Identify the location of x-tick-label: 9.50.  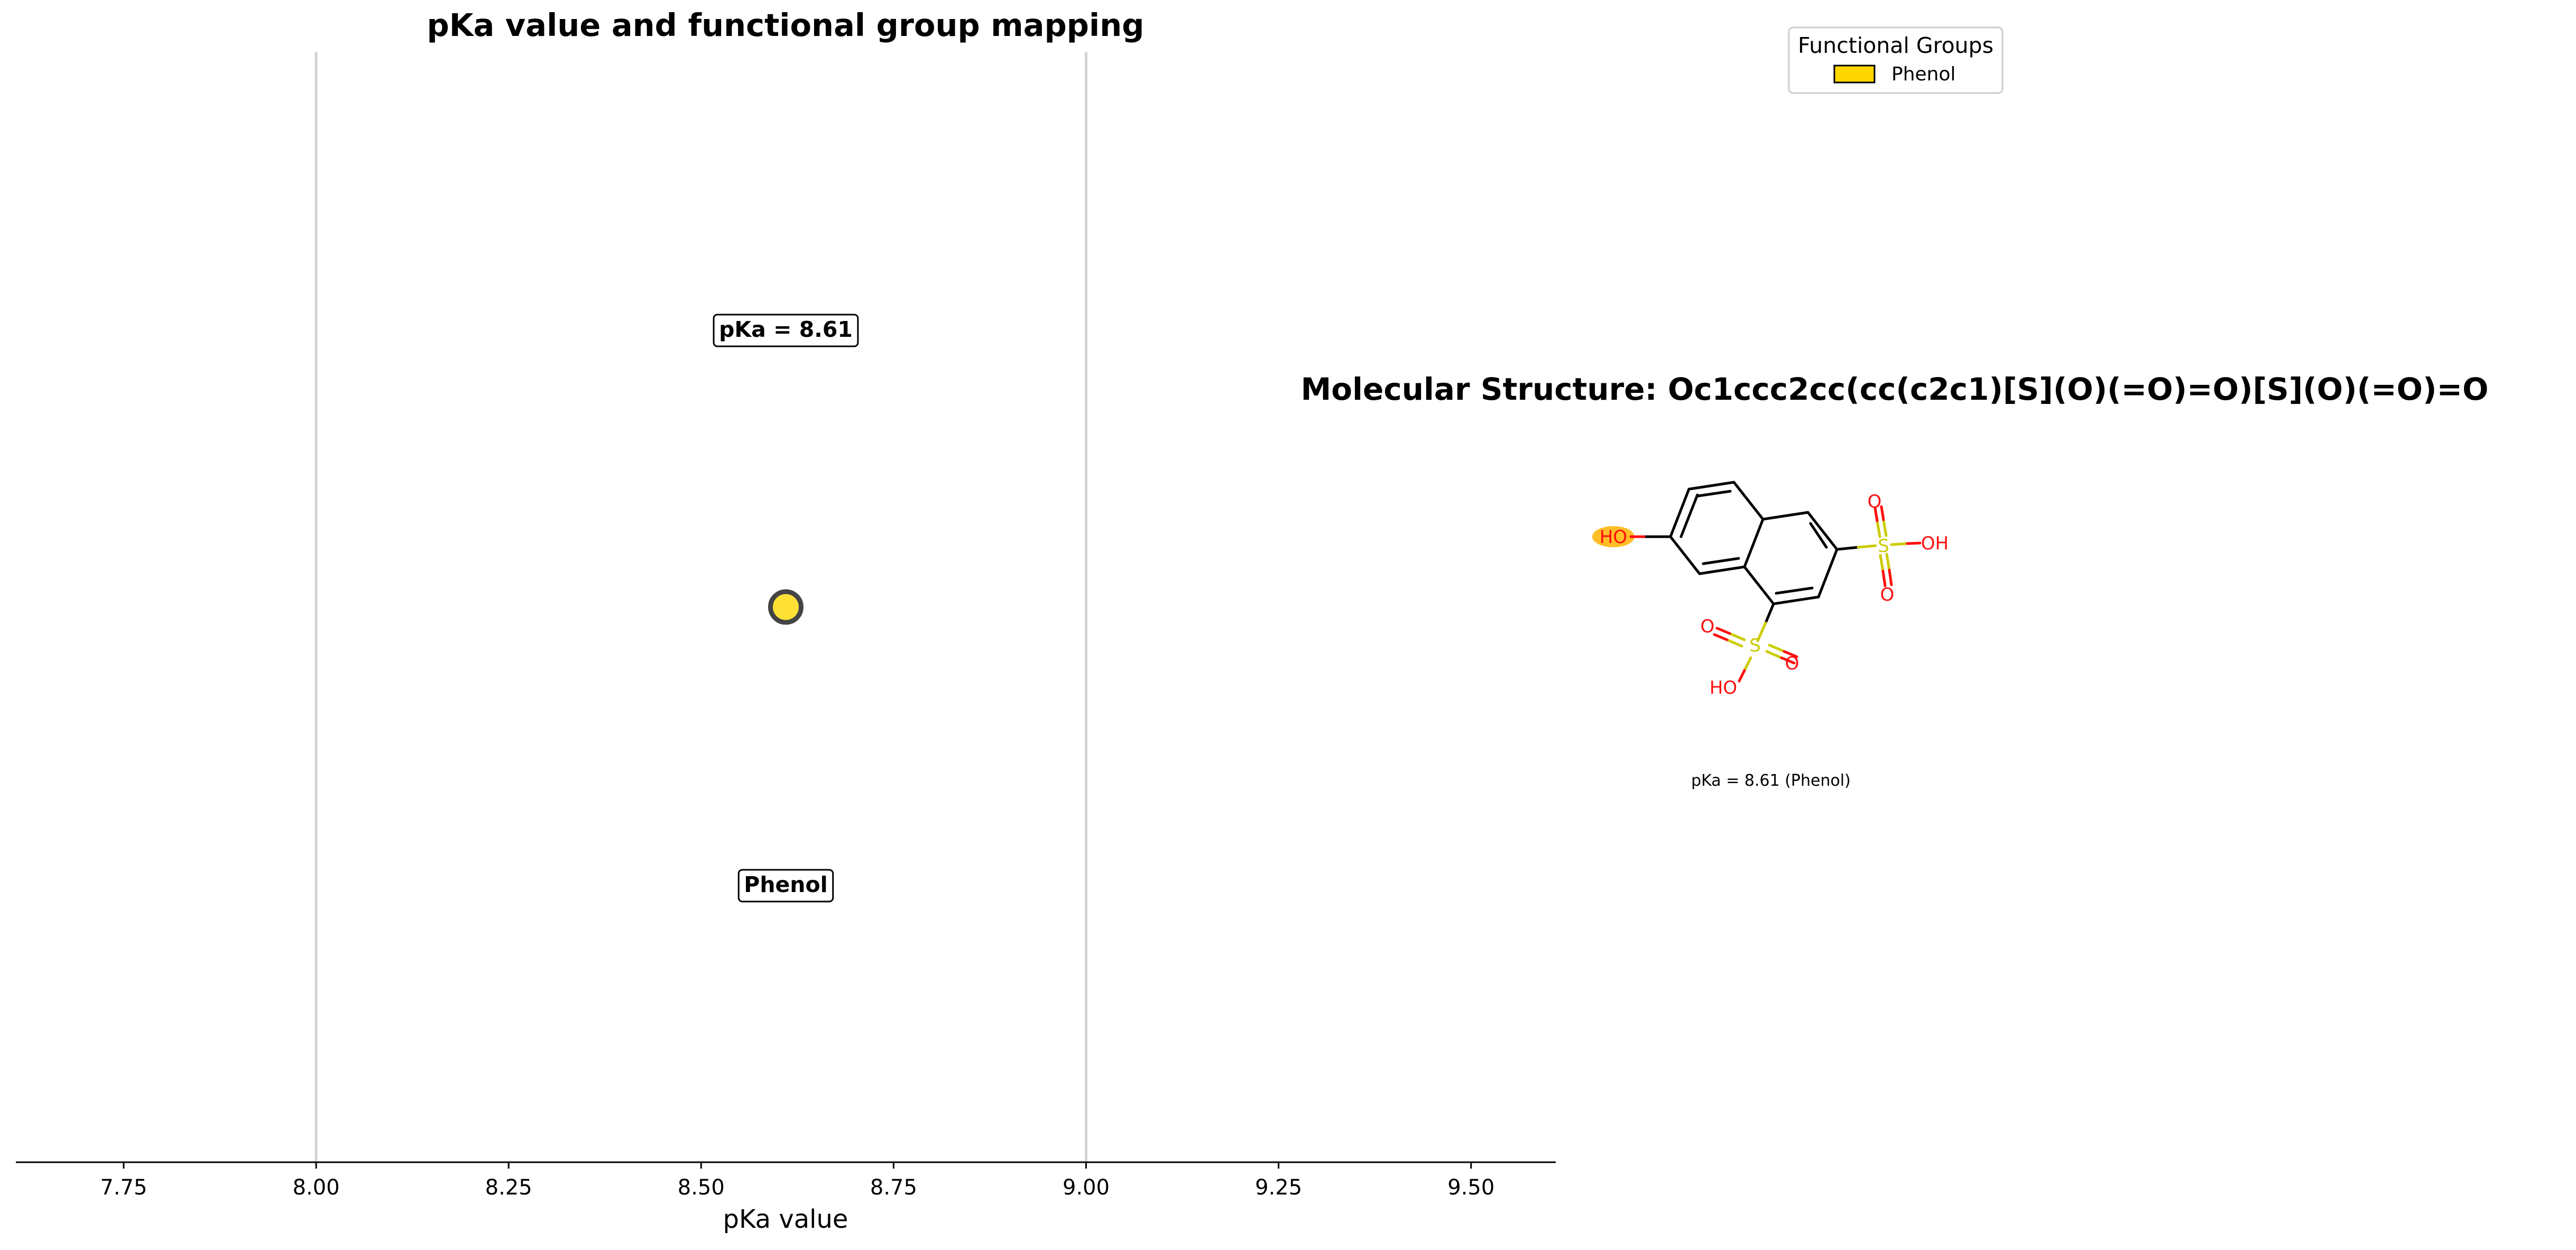
(1470, 1188).